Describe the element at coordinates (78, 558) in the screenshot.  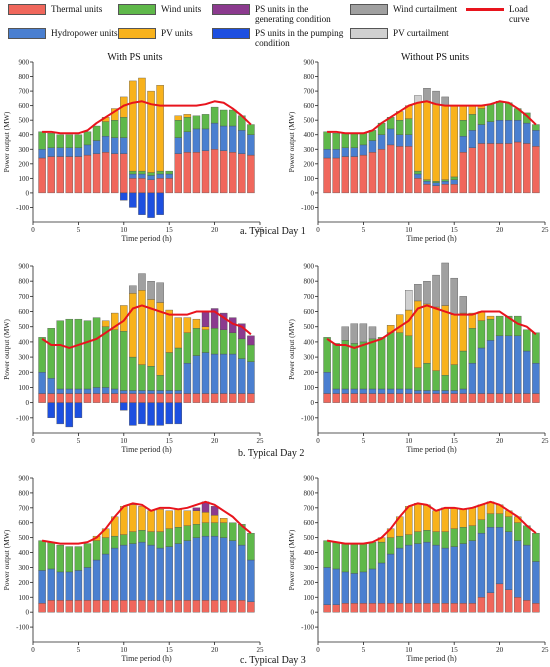
I see `bar-wind-units-h5` at that location.